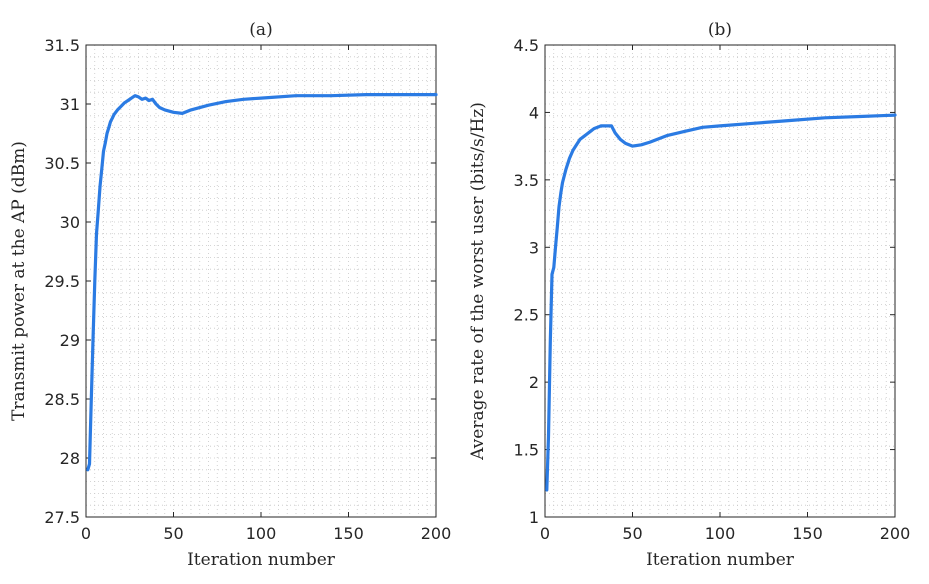 The height and width of the screenshot is (584, 929). What do you see at coordinates (70, 458) in the screenshot?
I see `y-tick-label: 28` at bounding box center [70, 458].